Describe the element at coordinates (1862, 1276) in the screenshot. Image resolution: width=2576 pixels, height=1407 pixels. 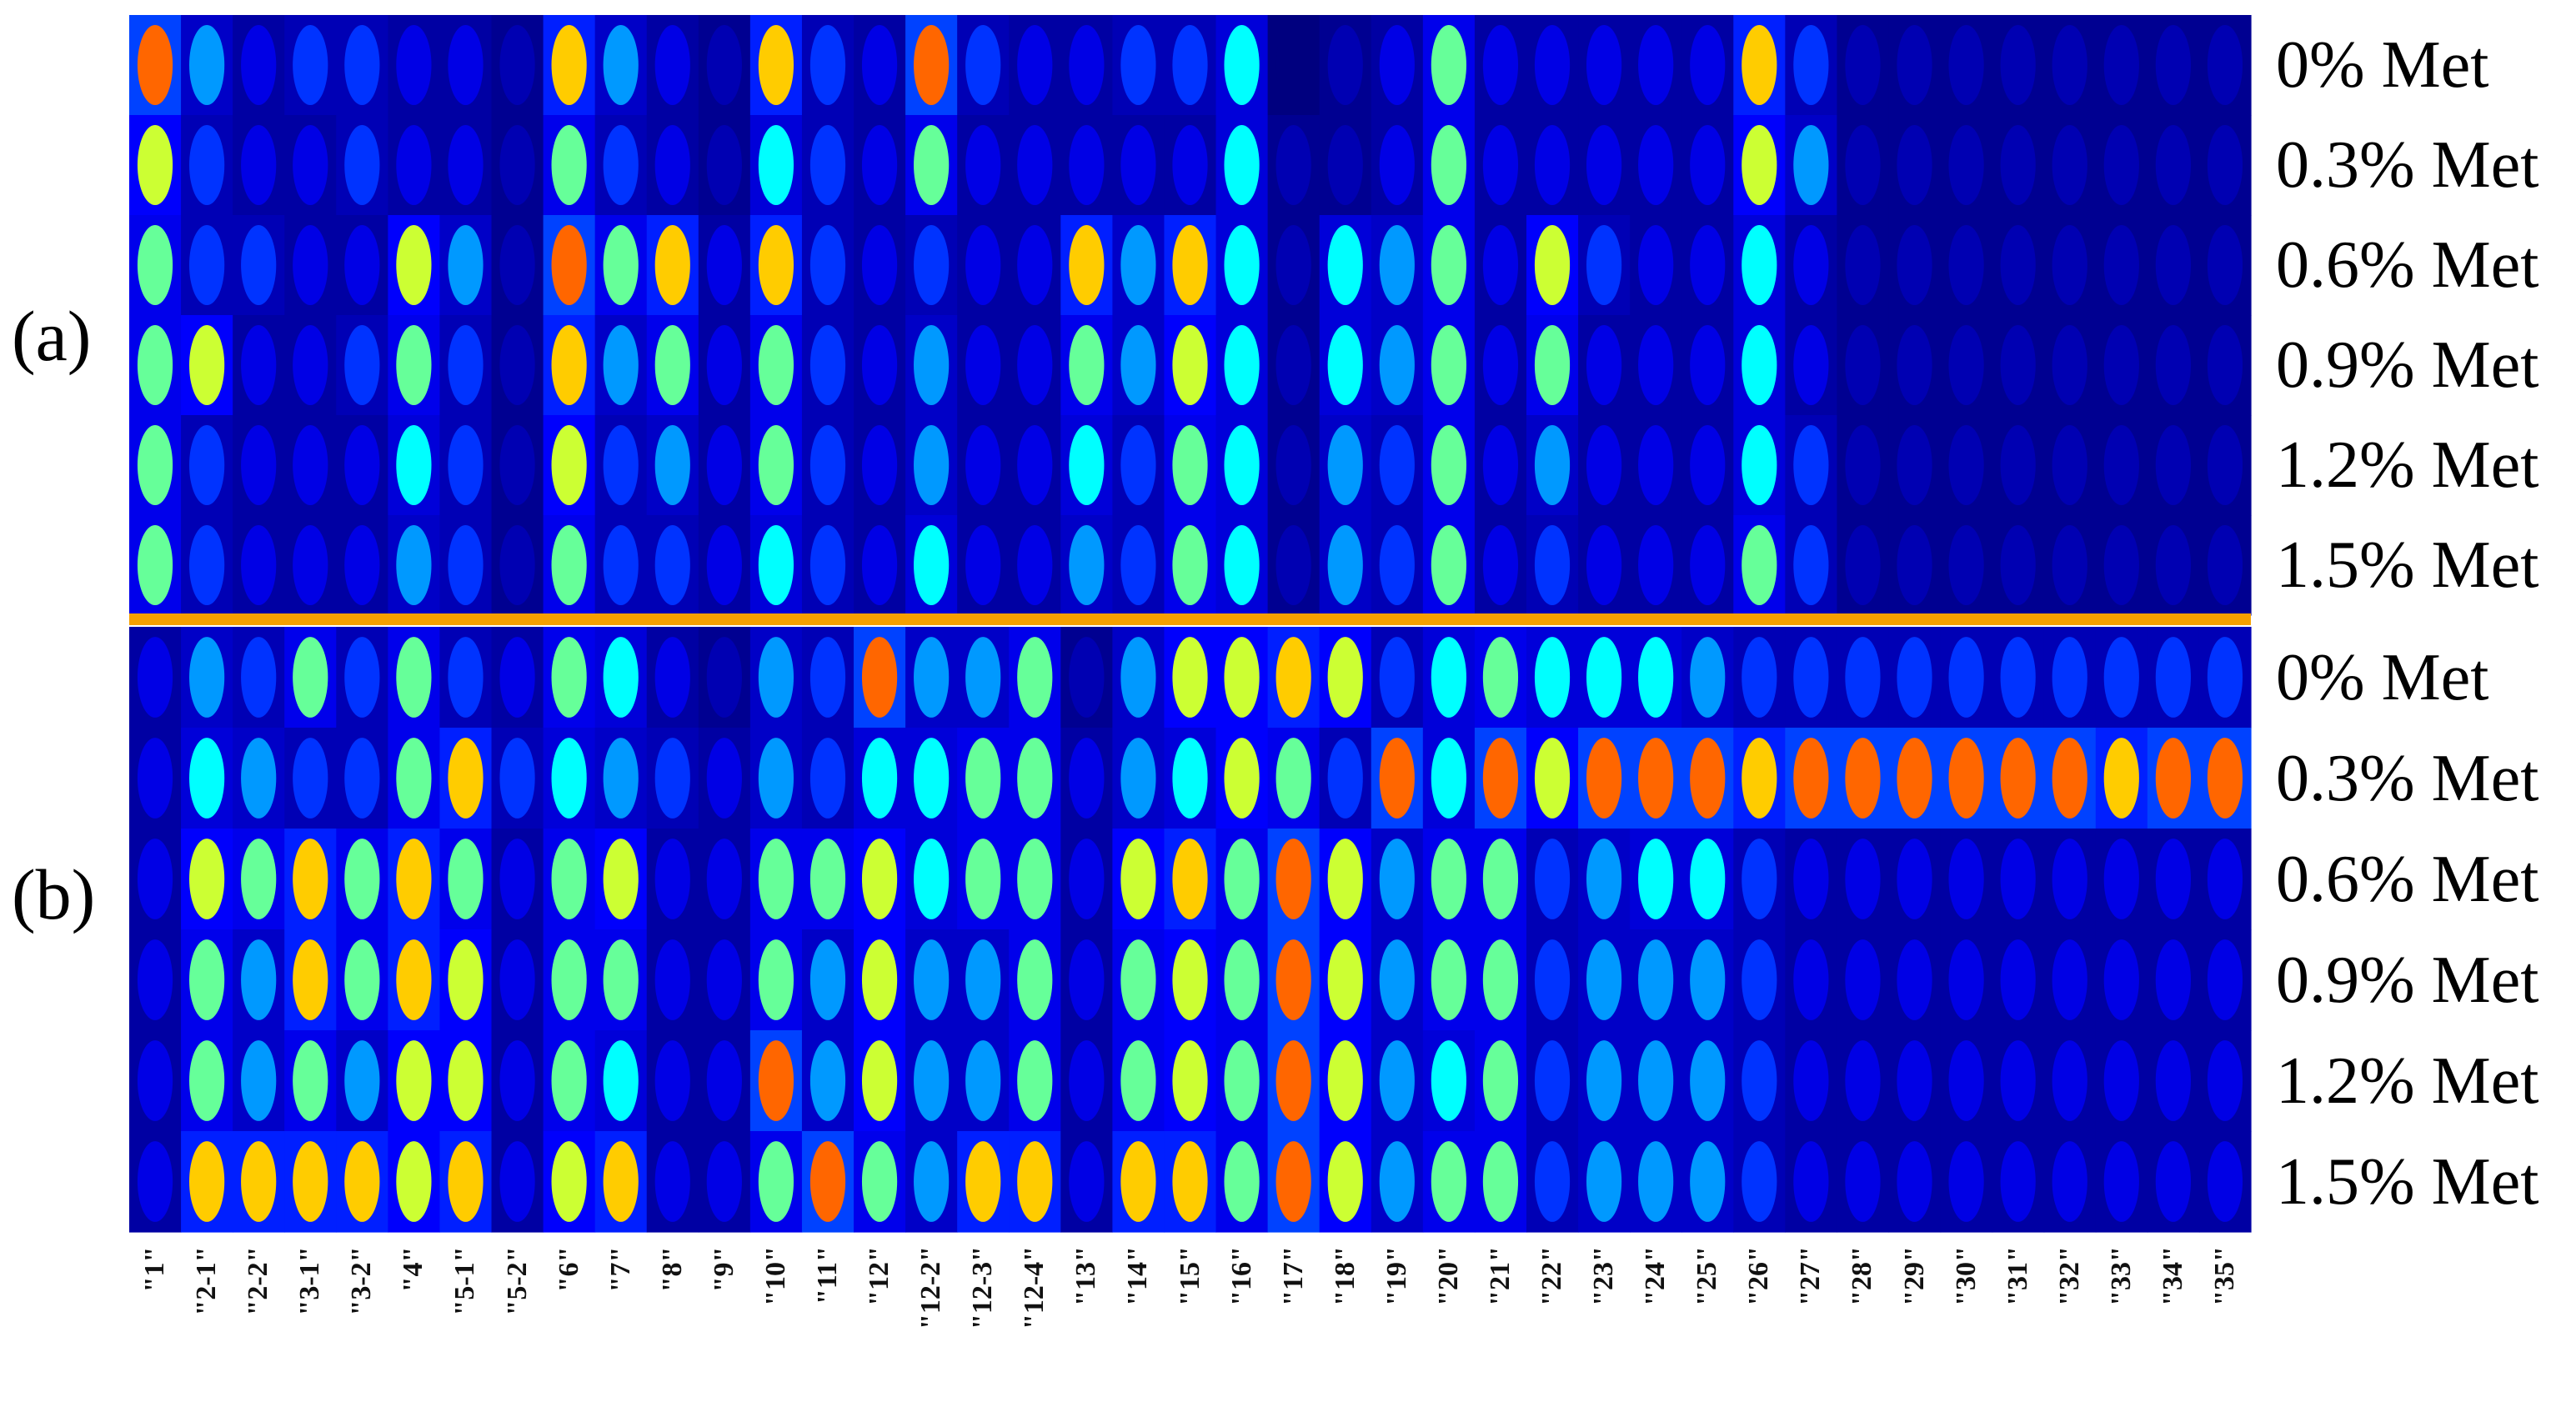
I see `column-label: "28"` at that location.